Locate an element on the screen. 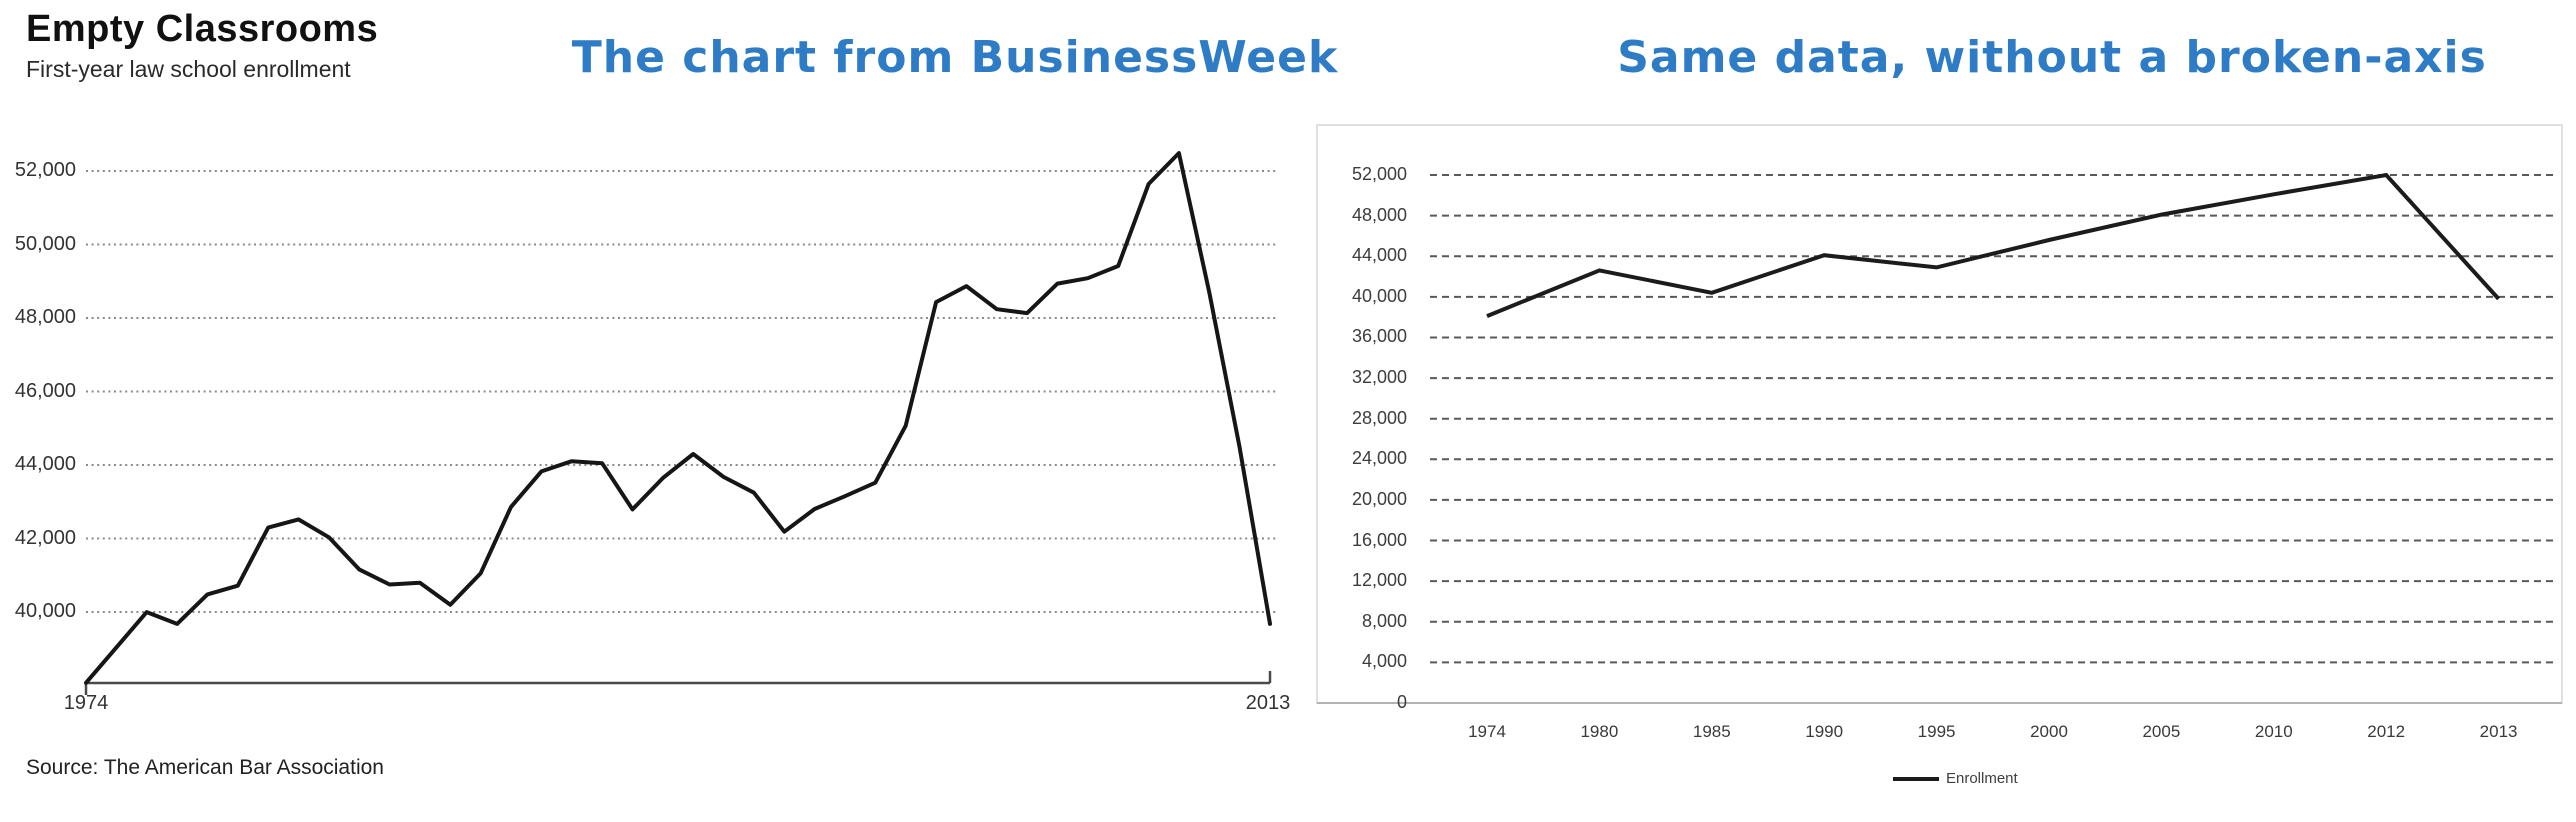 Image resolution: width=2576 pixels, height=822 pixels. source-note: Source: The American Bar Association is located at coordinates (205, 767).